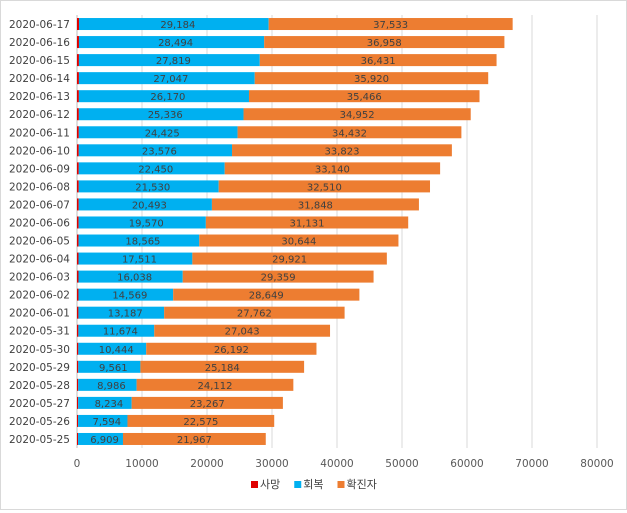 The height and width of the screenshot is (513, 627). Describe the element at coordinates (349, 133) in the screenshot. I see `data-label: 34,432` at that location.